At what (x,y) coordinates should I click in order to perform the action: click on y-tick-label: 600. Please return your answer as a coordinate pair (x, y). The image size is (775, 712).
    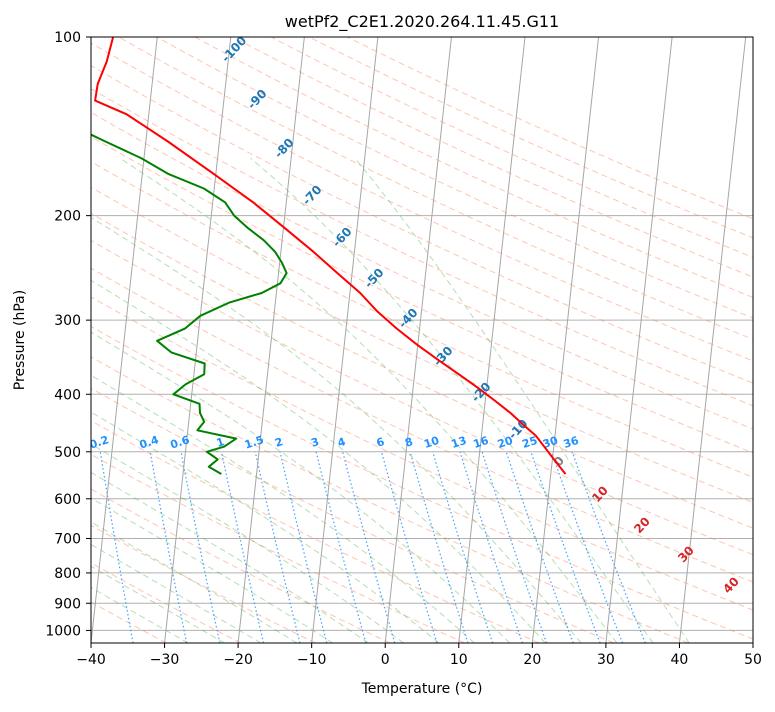
    Looking at the image, I should click on (67, 500).